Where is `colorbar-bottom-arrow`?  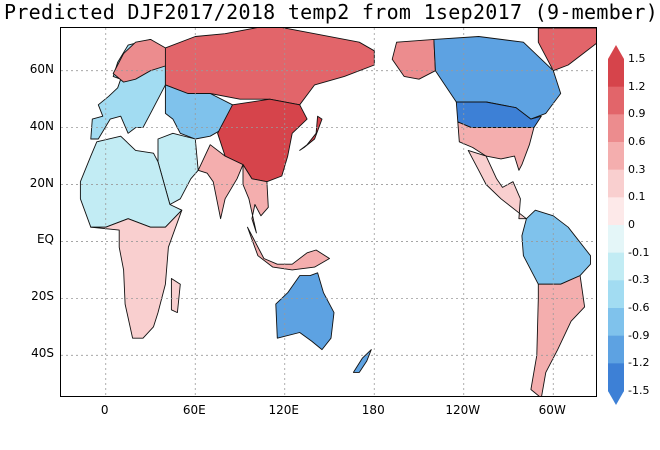
colorbar-bottom-arrow is located at coordinates (616, 398).